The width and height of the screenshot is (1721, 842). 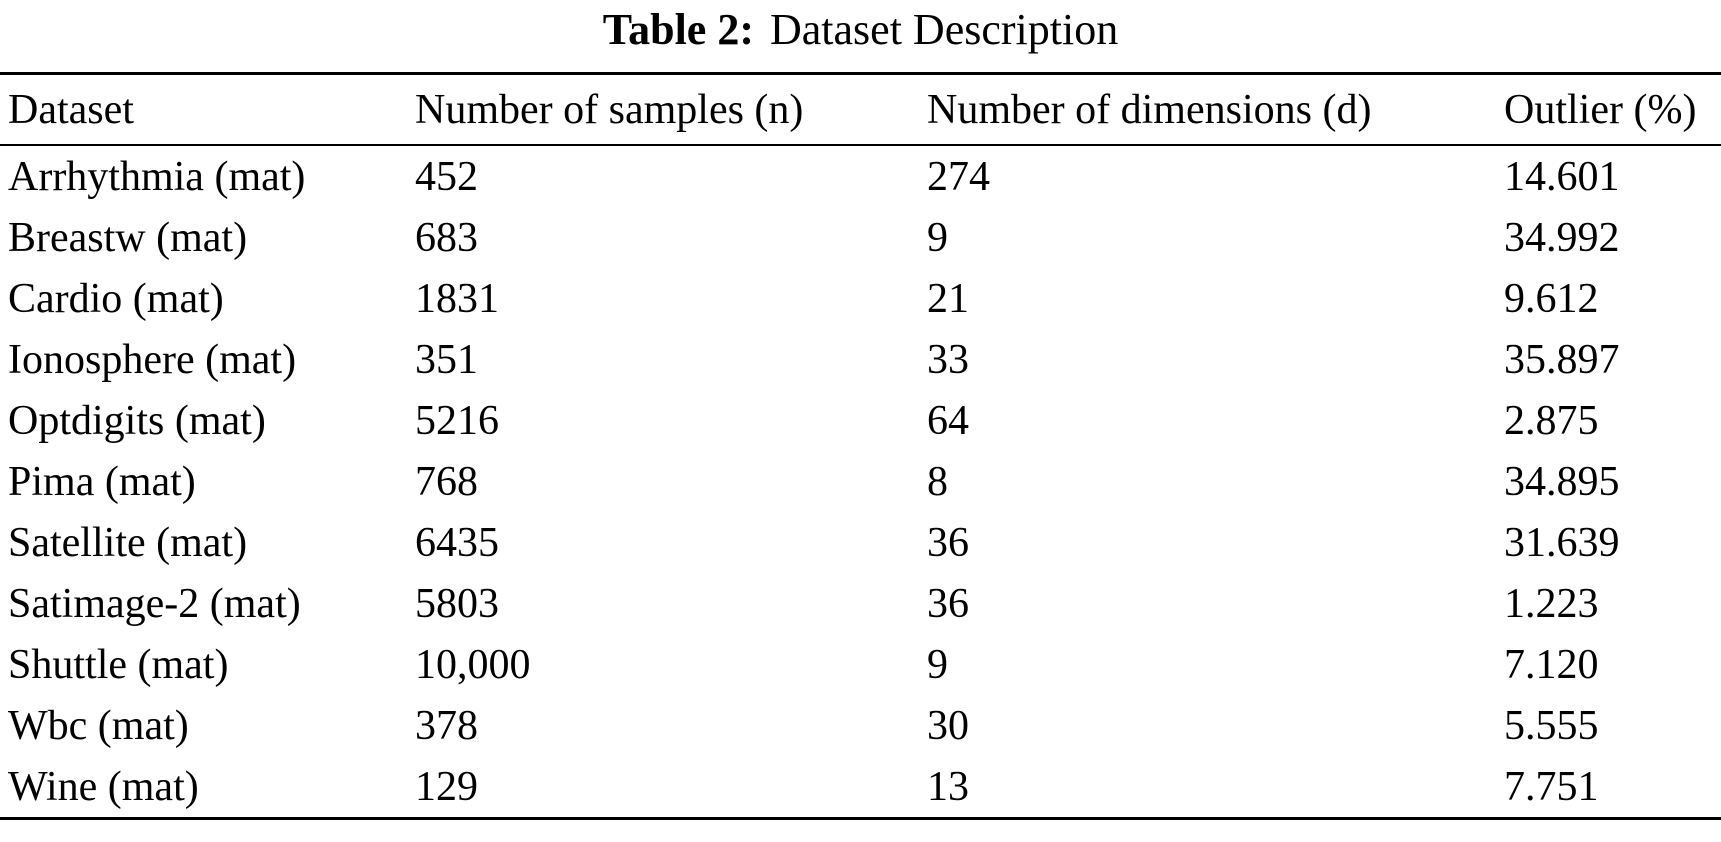 I want to click on cell-num-samples: 768, so click(x=446, y=481).